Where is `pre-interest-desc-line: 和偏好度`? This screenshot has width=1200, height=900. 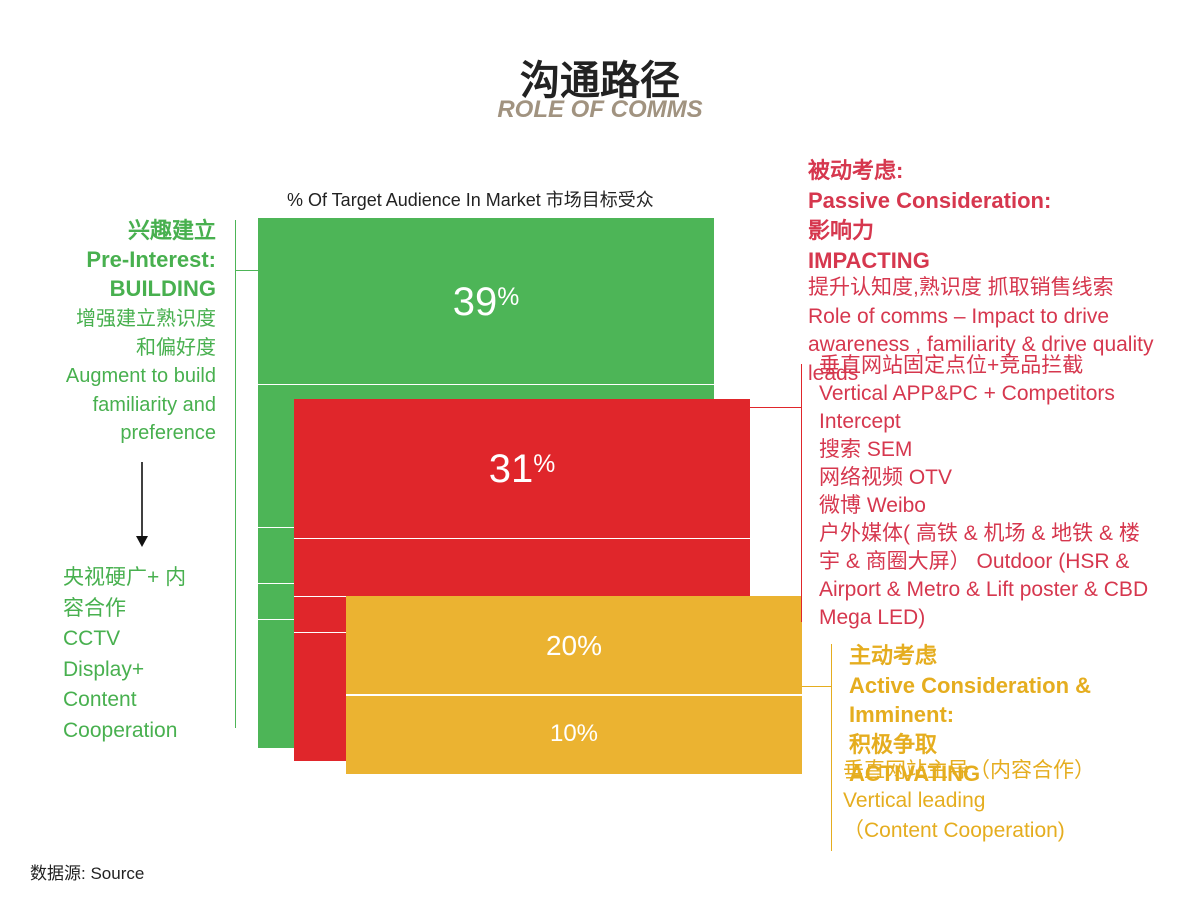 pre-interest-desc-line: 和偏好度 is located at coordinates (176, 347).